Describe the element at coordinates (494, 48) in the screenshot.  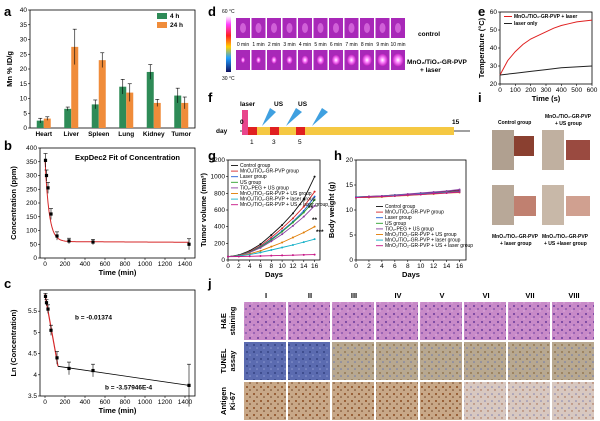
I see `y-tick-label: 40` at that location.